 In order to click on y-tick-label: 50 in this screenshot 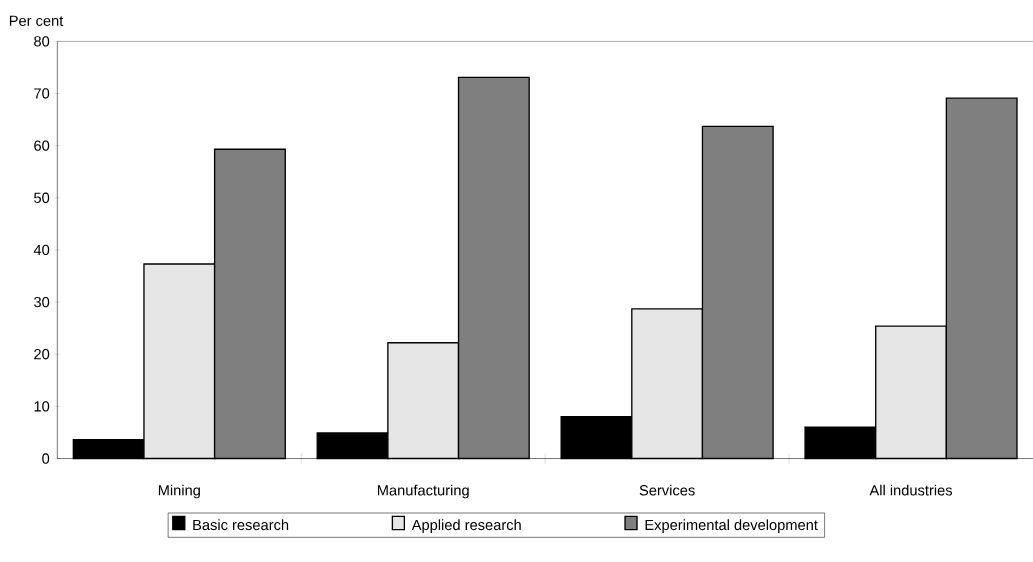, I will do `click(42, 197)`.